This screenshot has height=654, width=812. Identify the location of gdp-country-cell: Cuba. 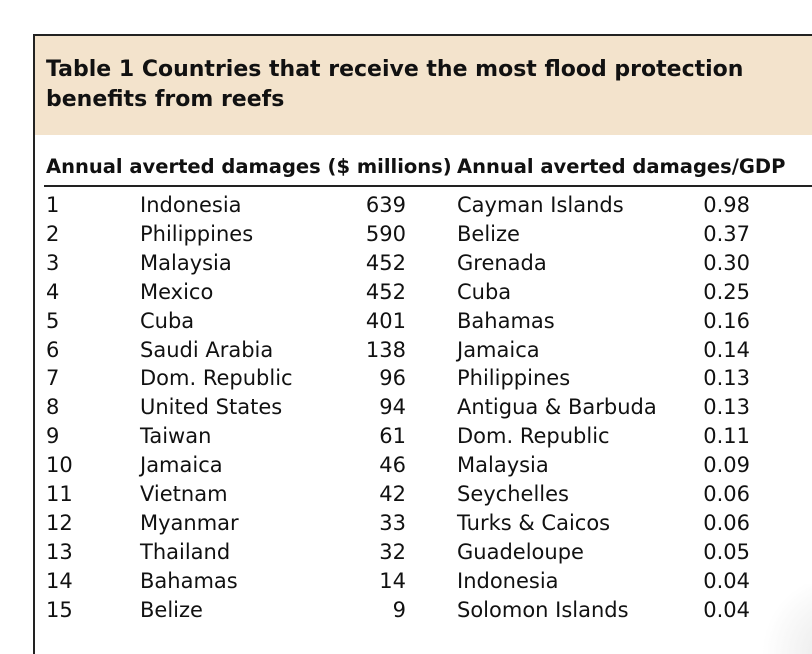
(484, 291).